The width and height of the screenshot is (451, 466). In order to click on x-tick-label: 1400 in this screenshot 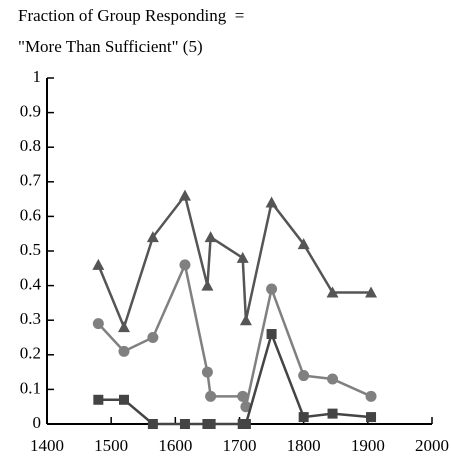, I will do `click(47, 445)`.